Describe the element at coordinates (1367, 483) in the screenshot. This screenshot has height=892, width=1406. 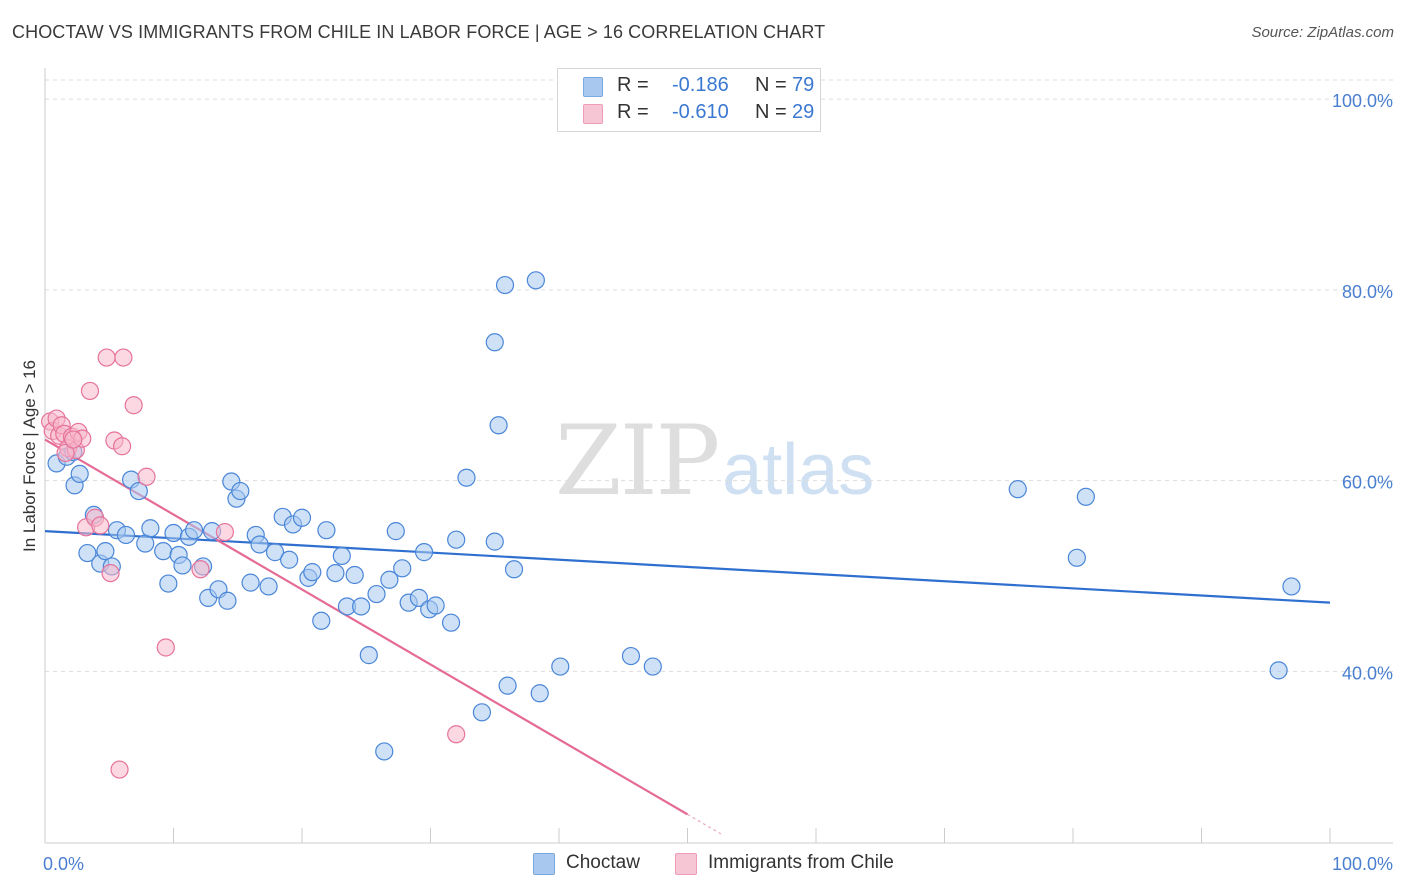
I see `y-tick-label-60: 60.0%` at that location.